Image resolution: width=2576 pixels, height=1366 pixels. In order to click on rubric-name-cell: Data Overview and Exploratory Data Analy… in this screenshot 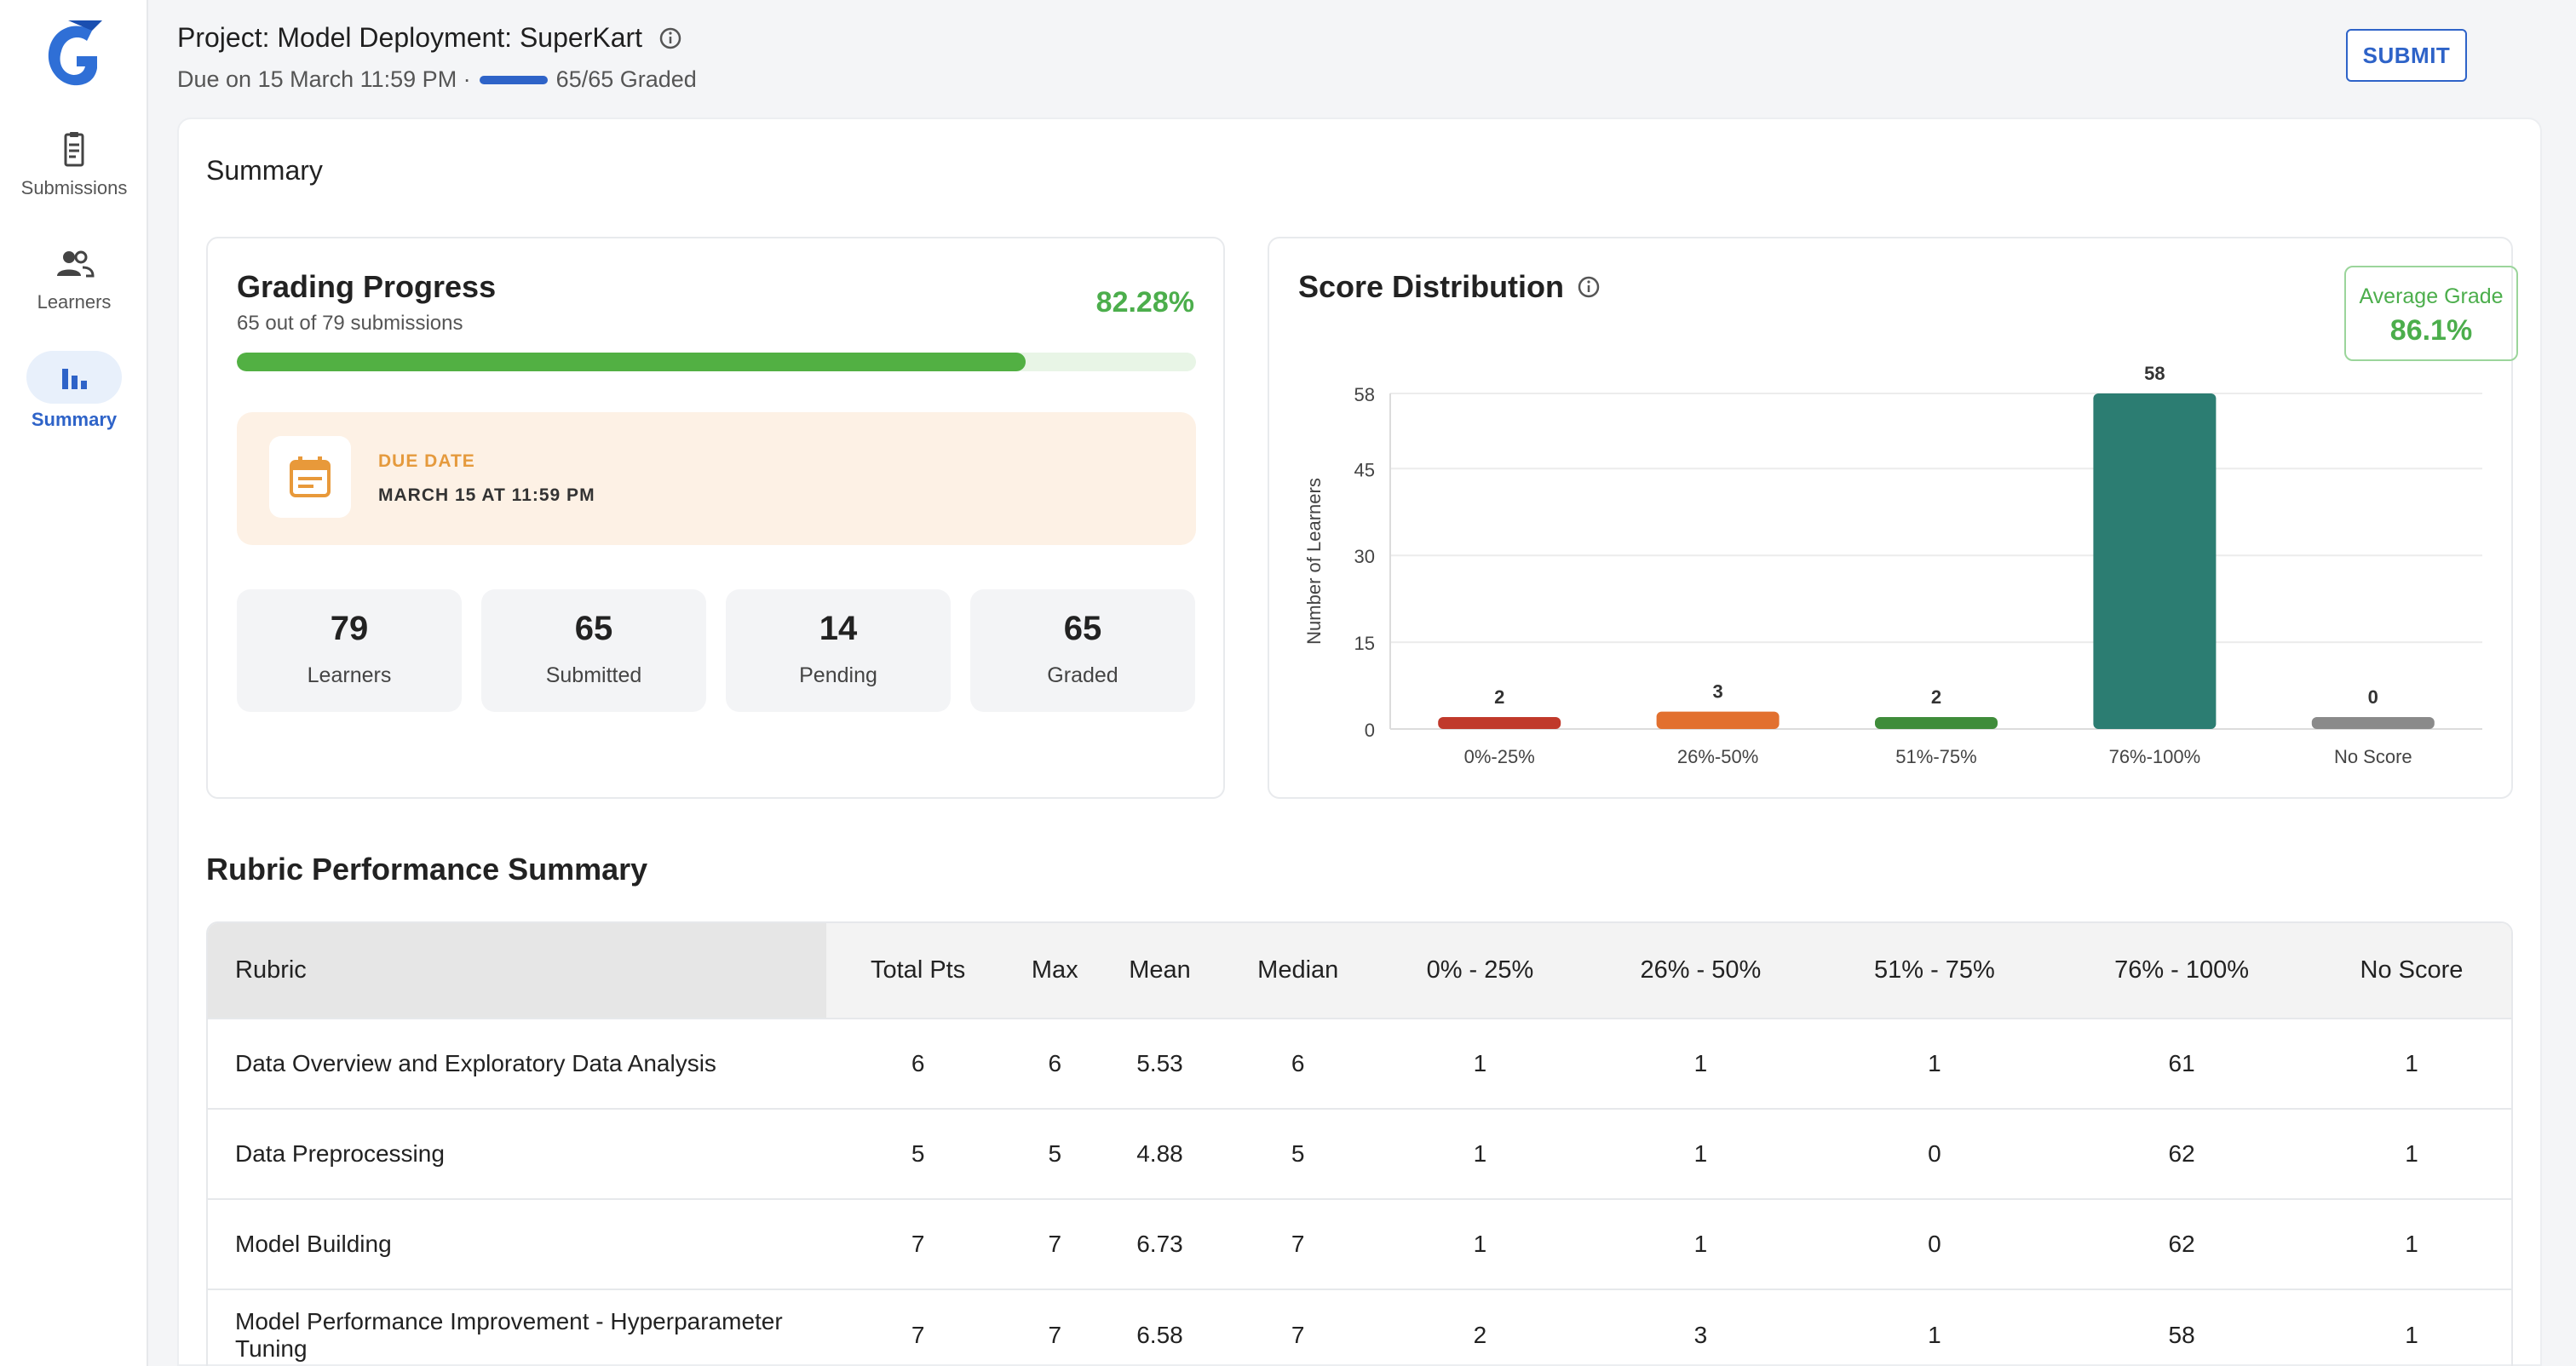, I will do `click(517, 1063)`.